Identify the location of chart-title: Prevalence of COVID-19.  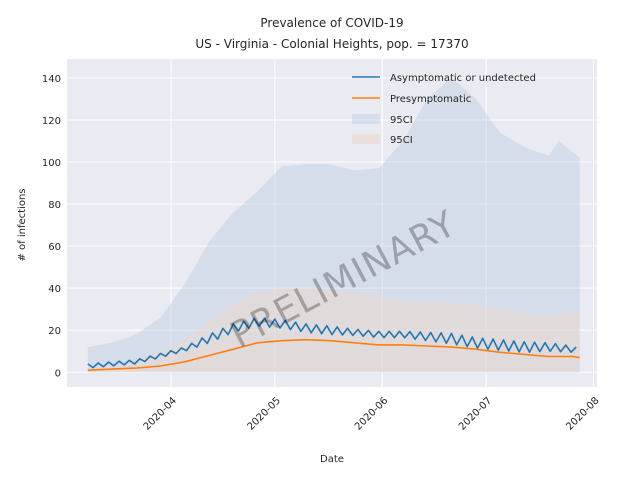
(331, 23).